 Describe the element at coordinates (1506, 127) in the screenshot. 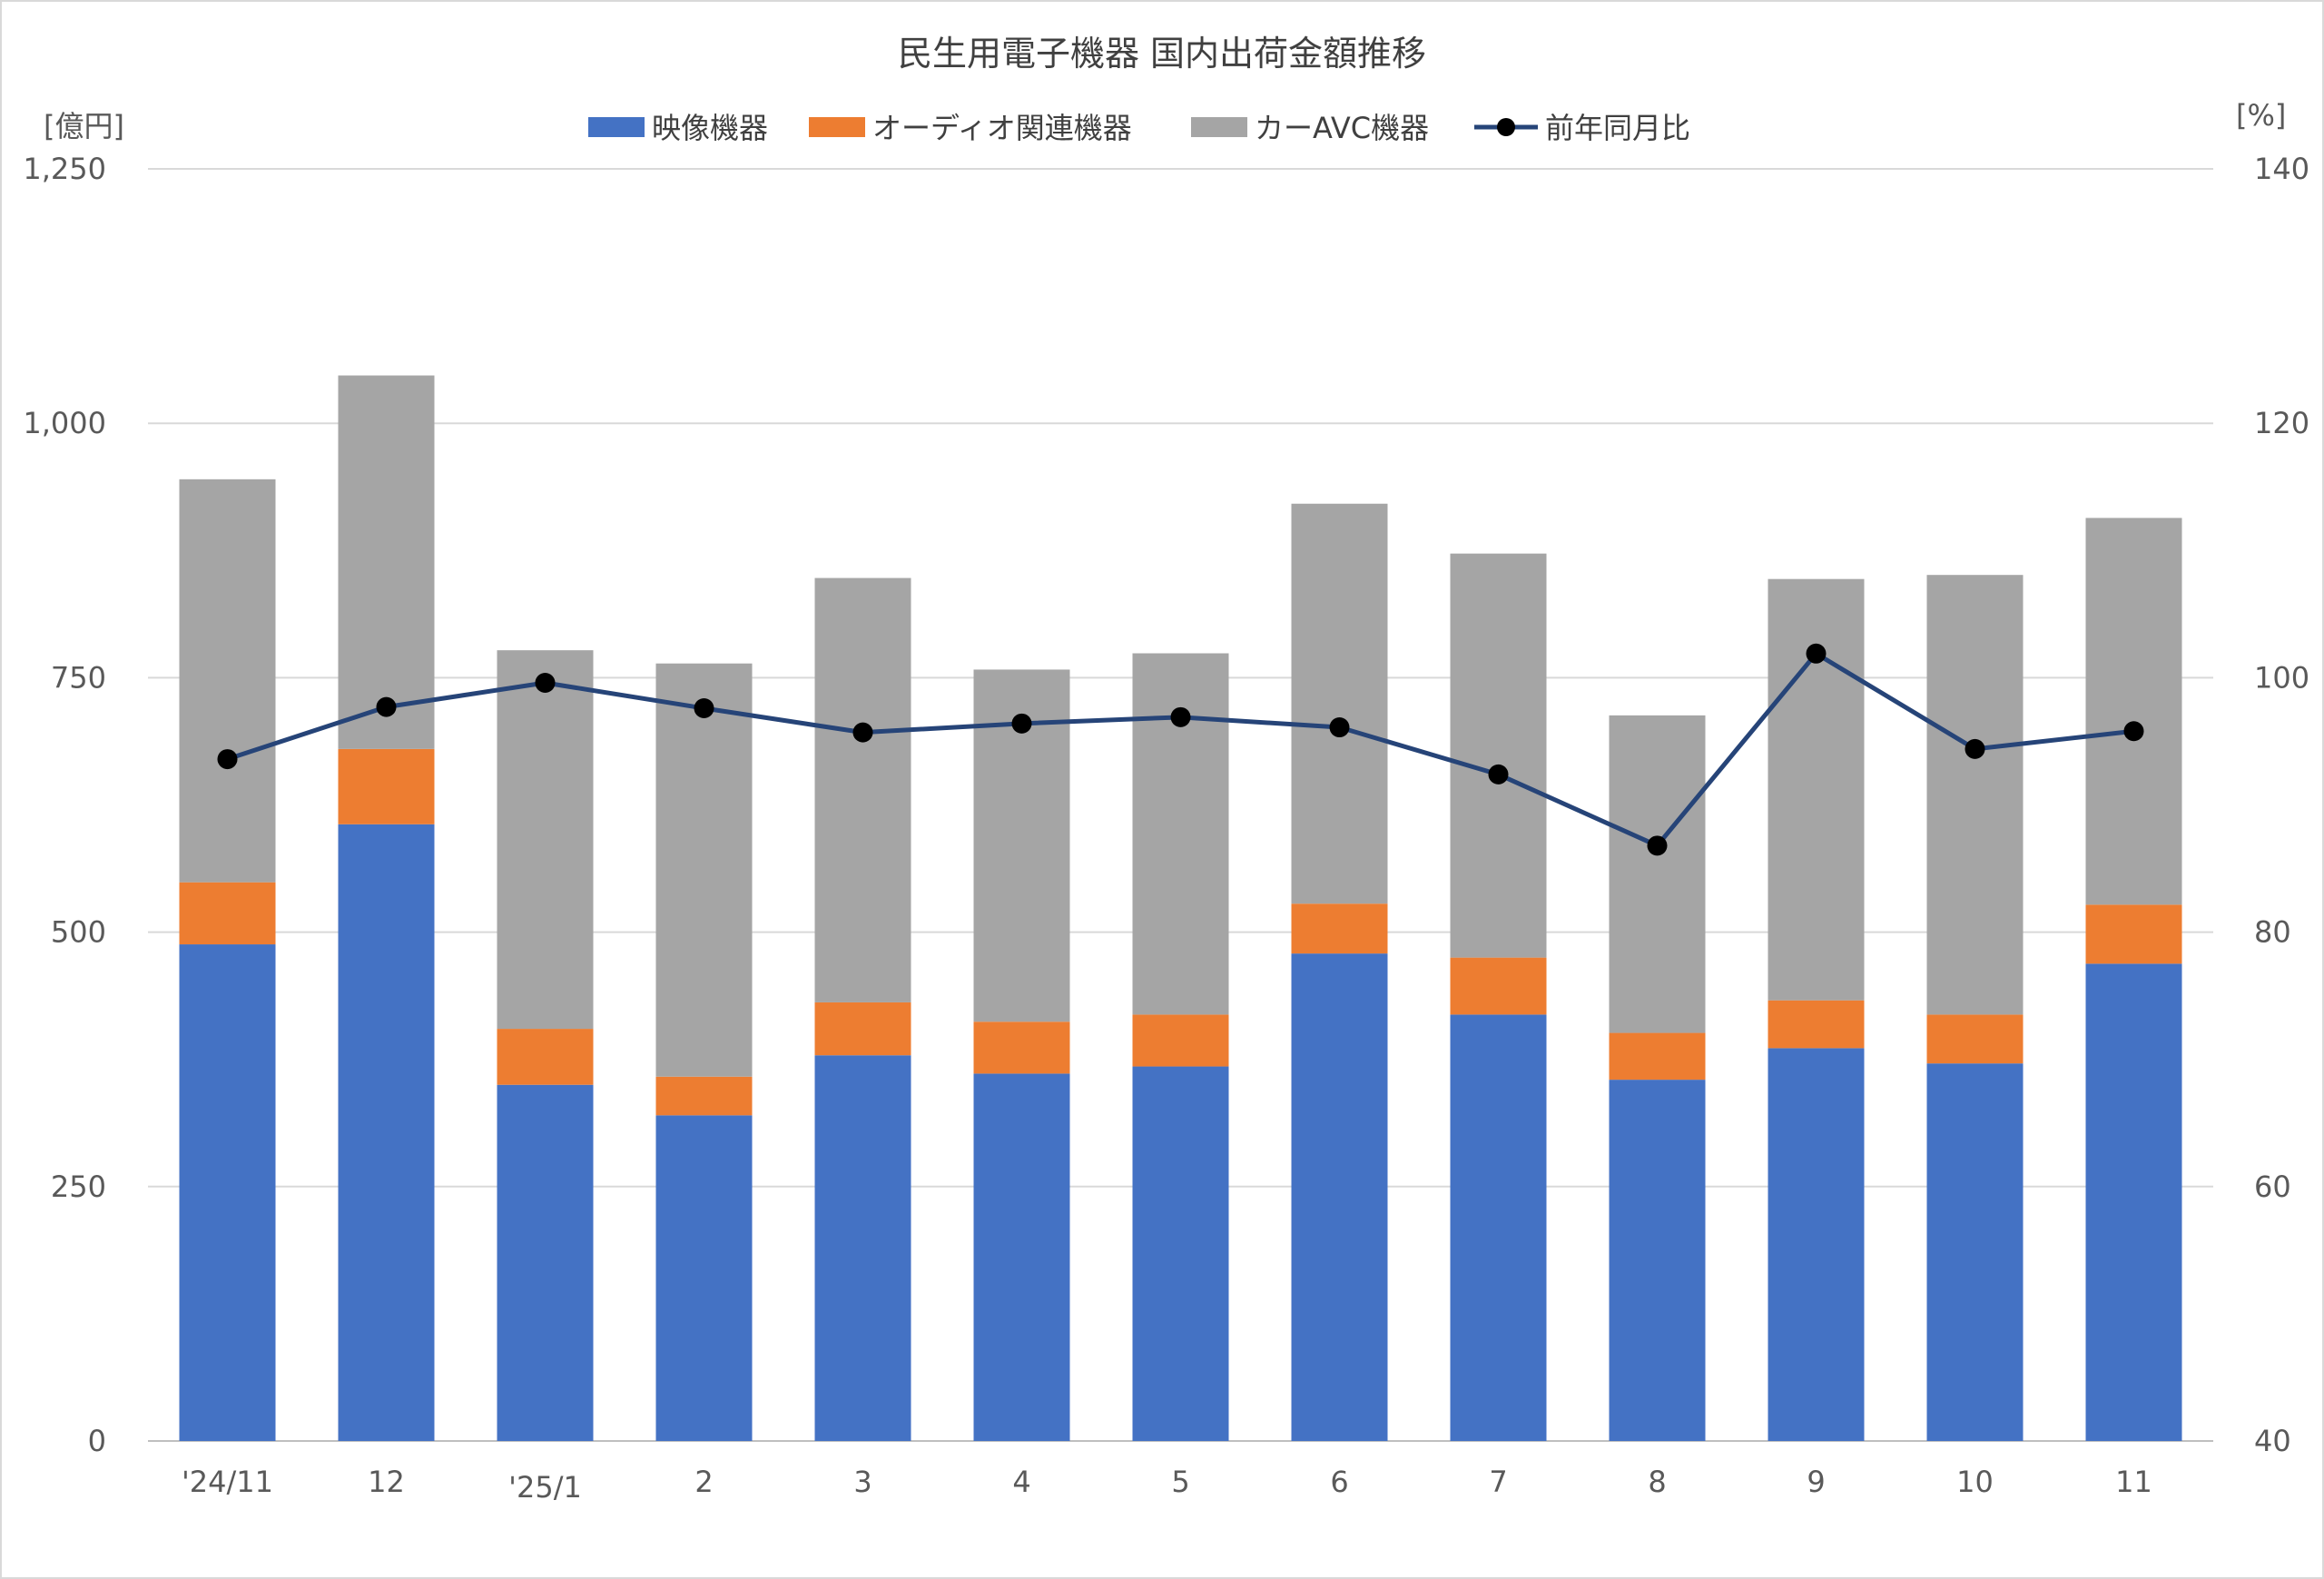

I see `legend-swatch-marker` at that location.